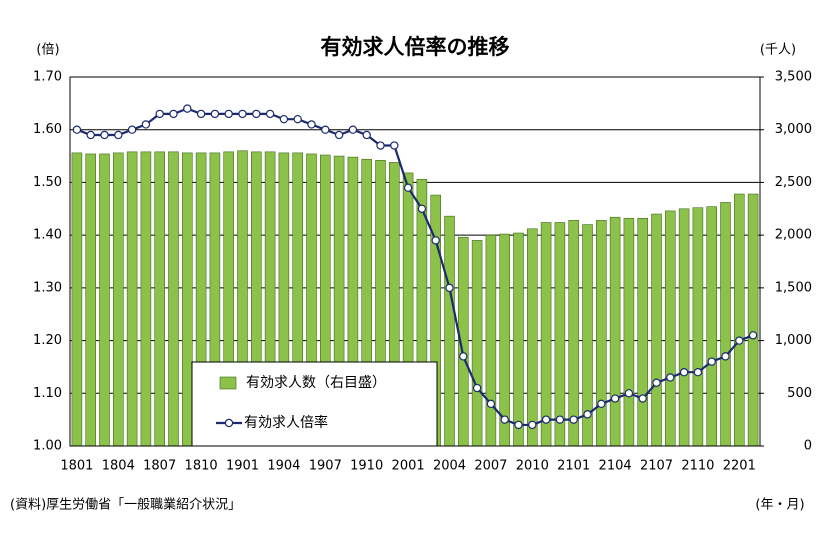 The image size is (830, 557). I want to click on y2-tick-label: 1,500, so click(793, 287).